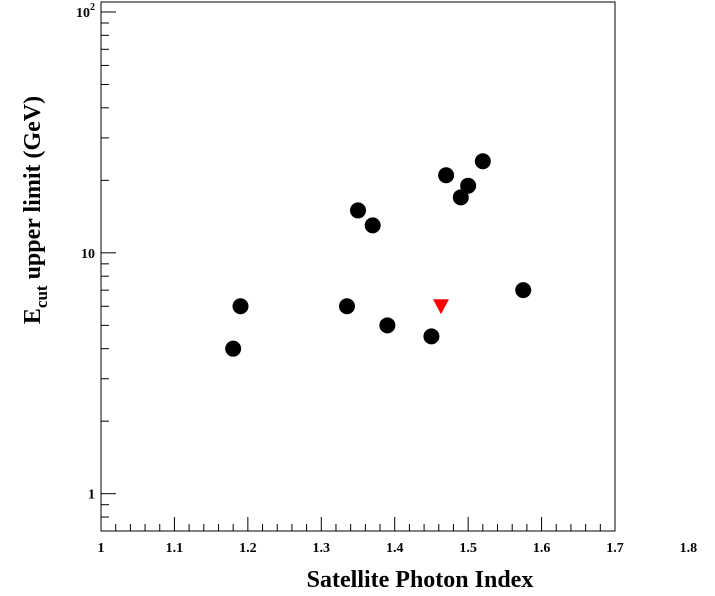  What do you see at coordinates (468, 548) in the screenshot?
I see `x-tick-label: 1.5` at bounding box center [468, 548].